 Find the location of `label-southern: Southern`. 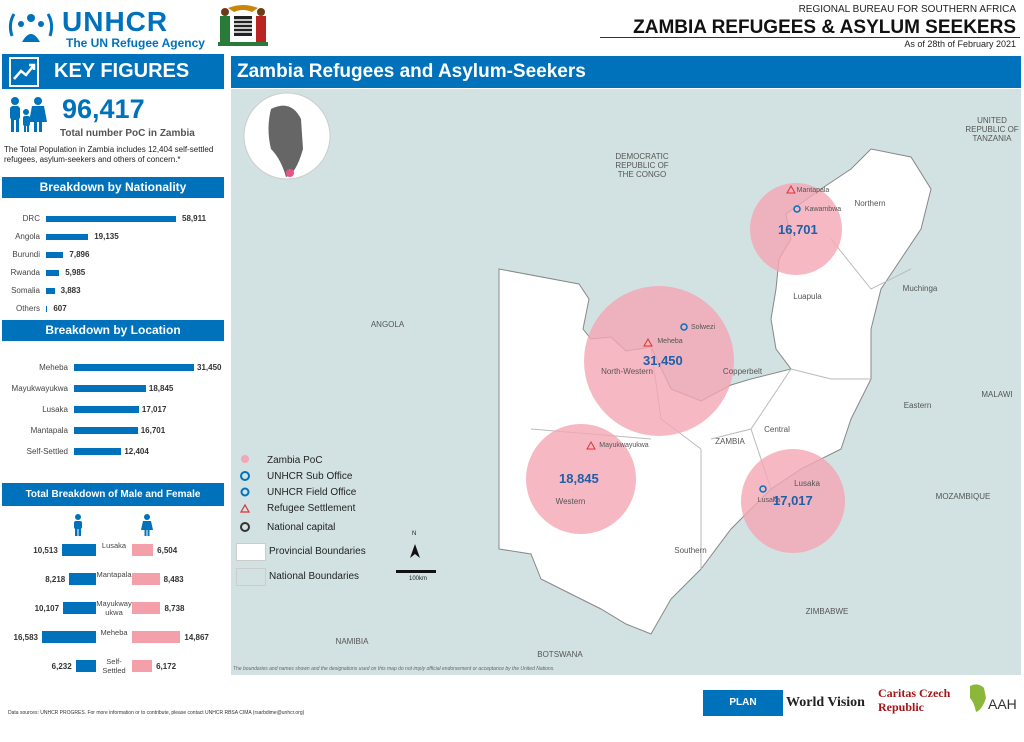

label-southern: Southern is located at coordinates (690, 550).